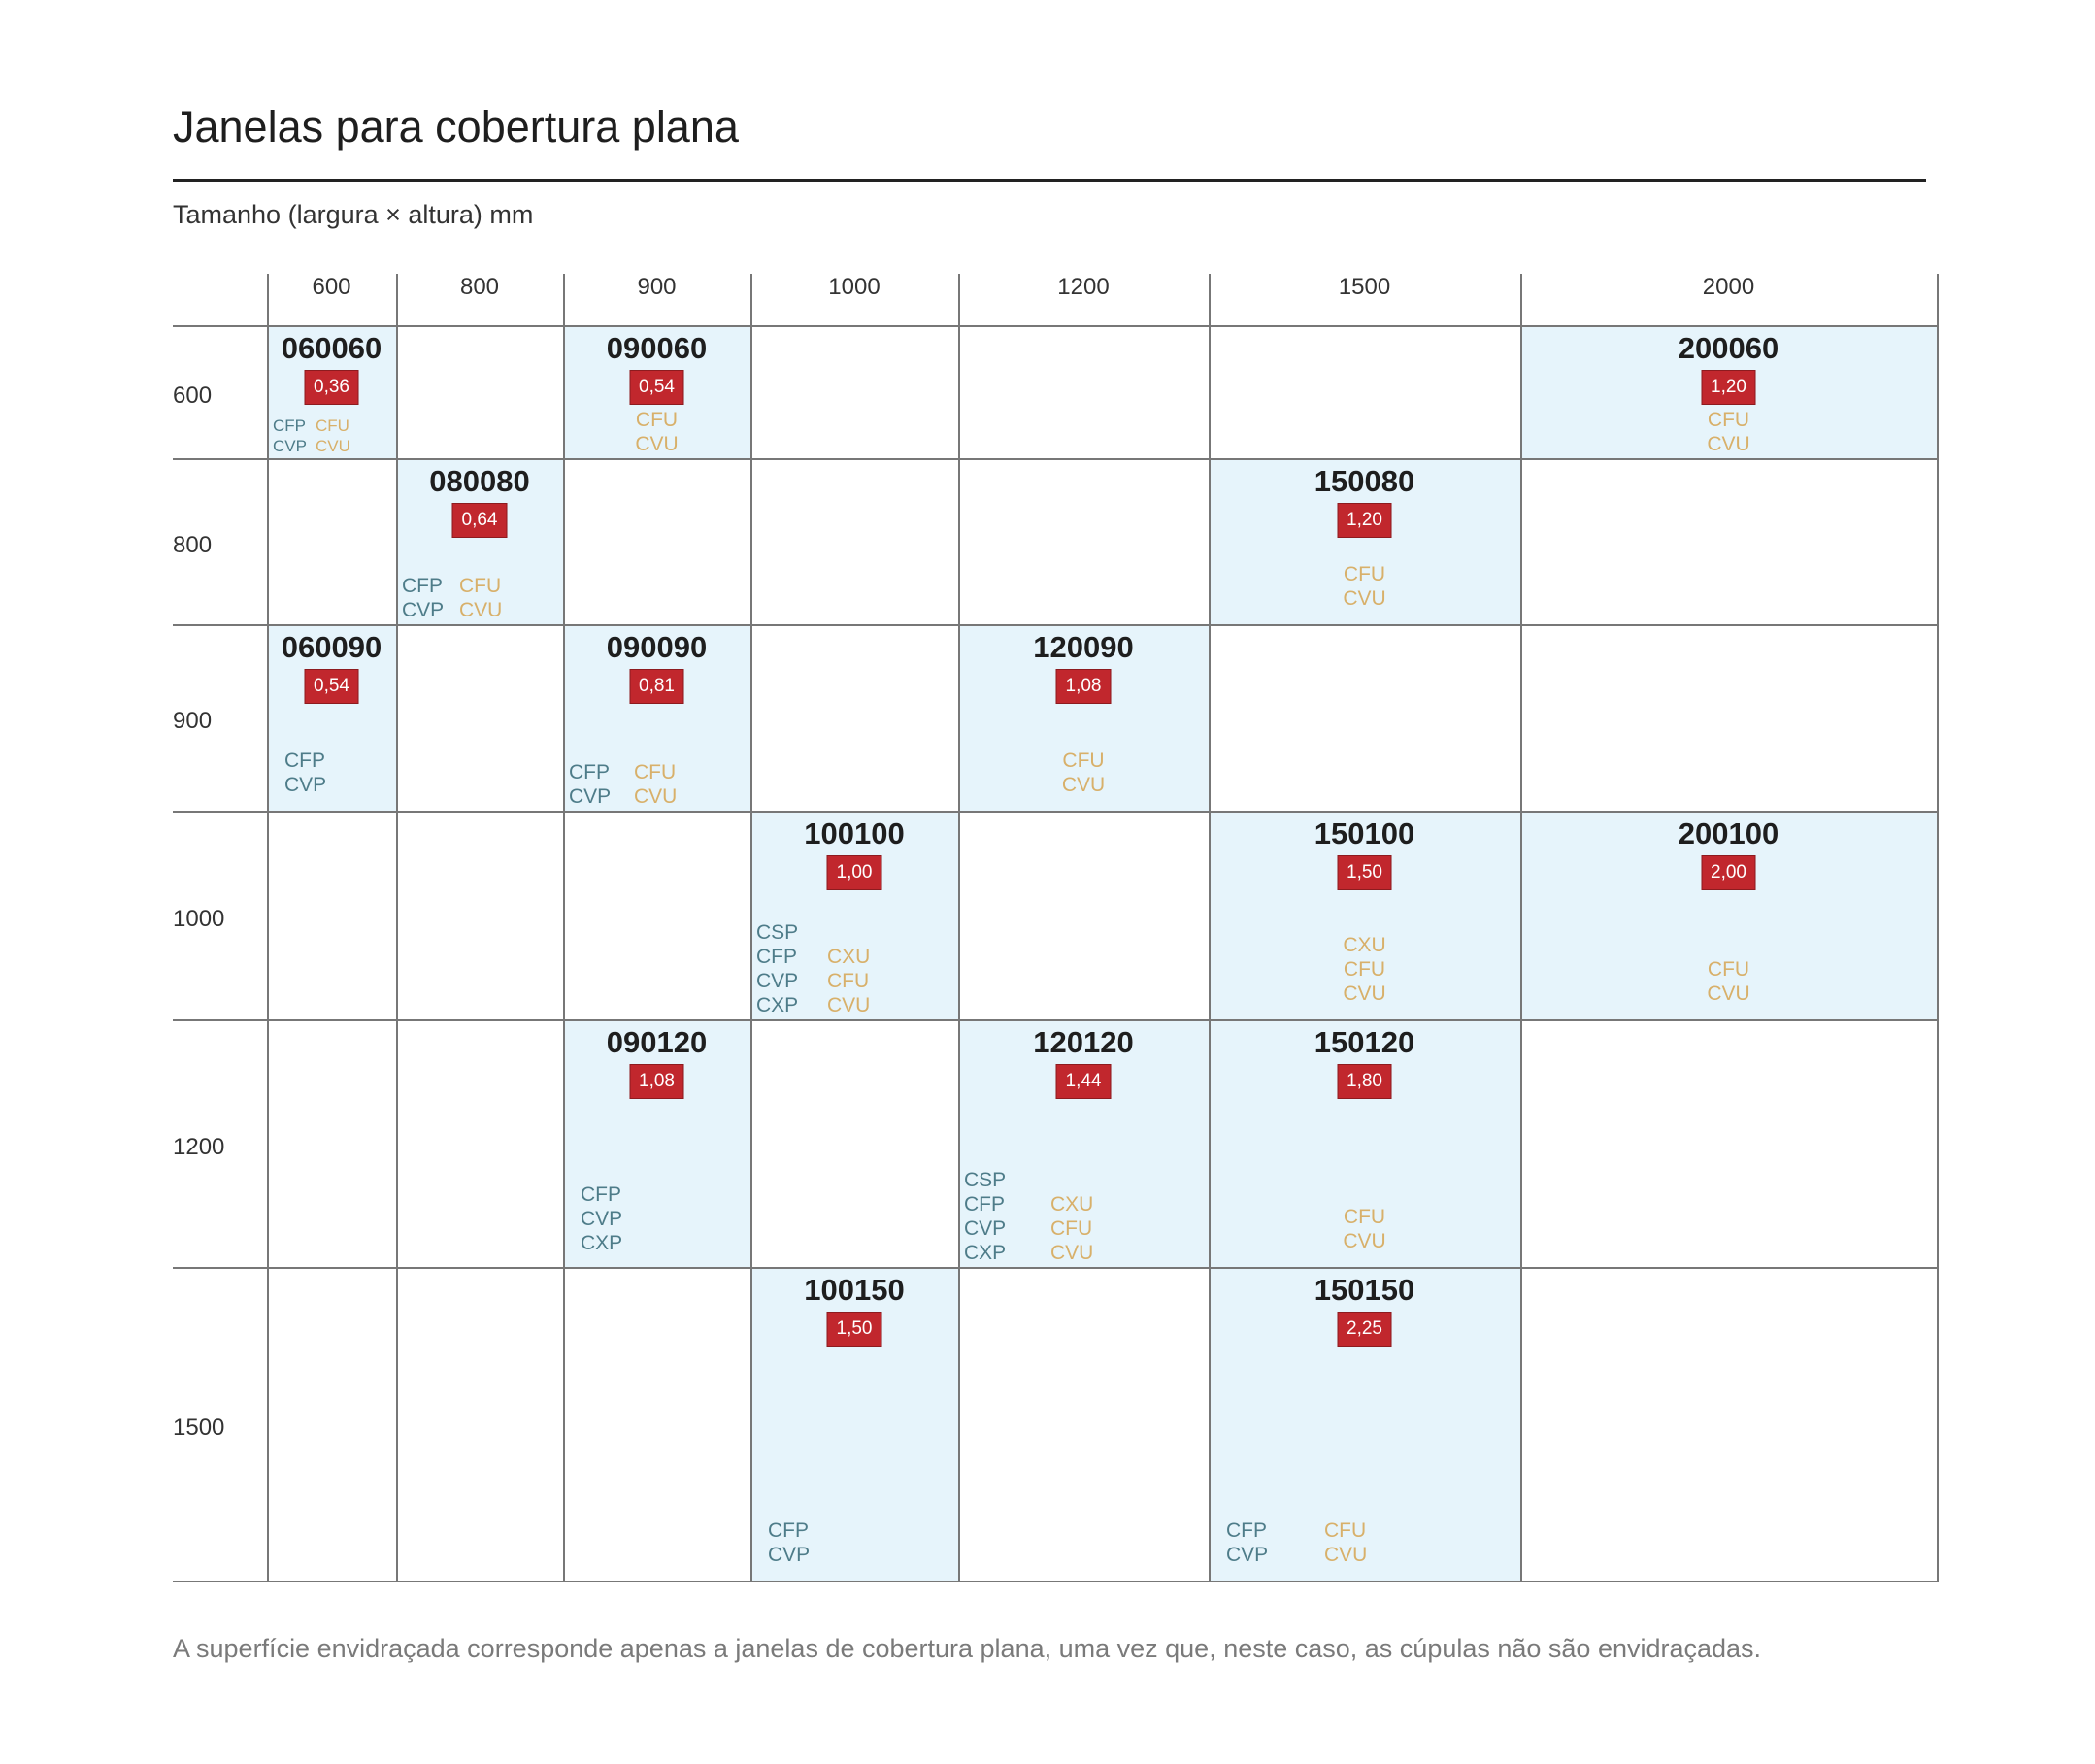 The width and height of the screenshot is (2095, 1764). Describe the element at coordinates (1083, 647) in the screenshot. I see `window-code: 120090` at that location.